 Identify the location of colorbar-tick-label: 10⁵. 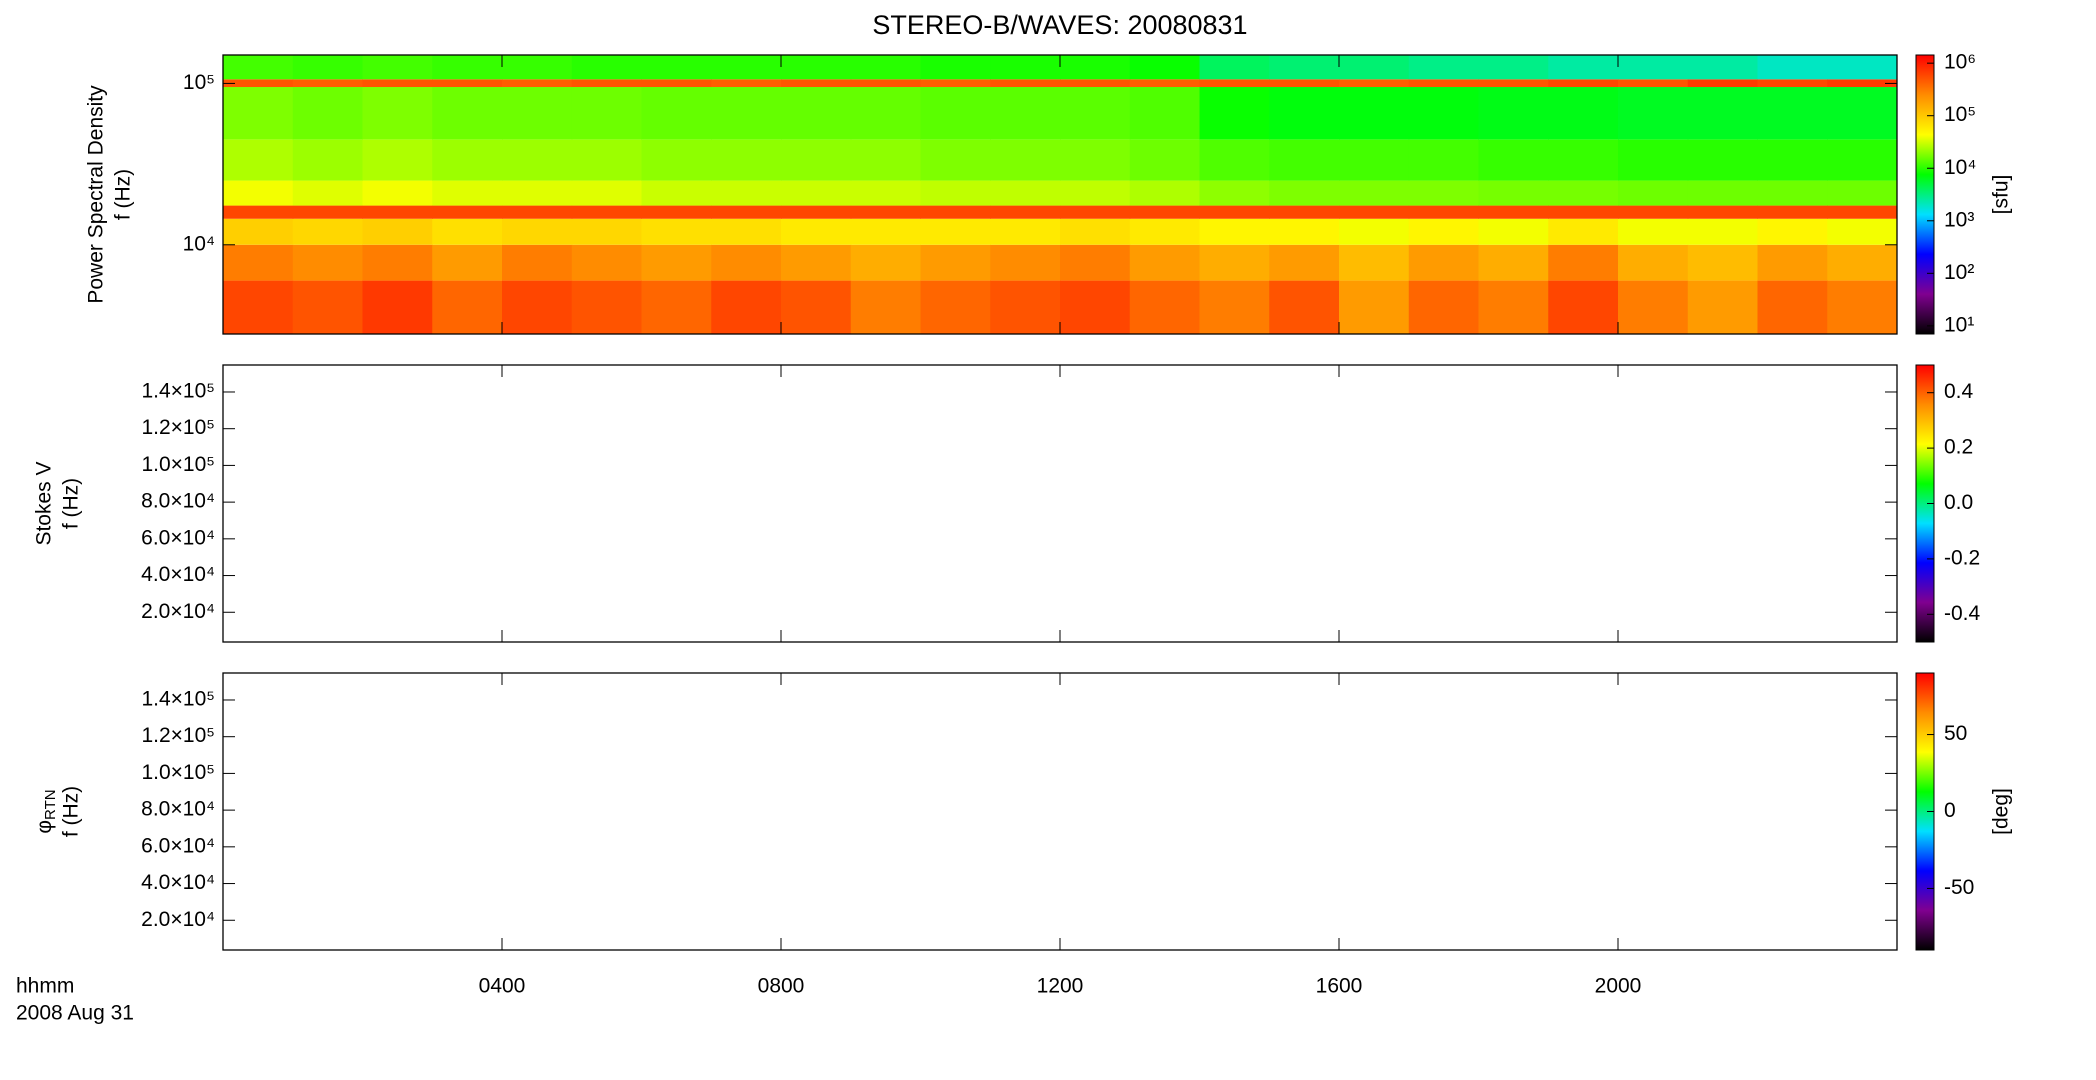
(1960, 114).